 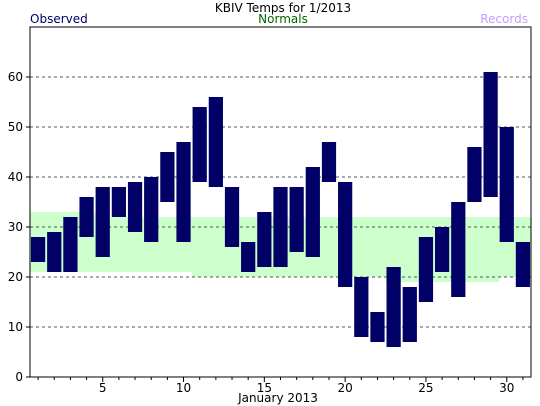 I want to click on x-tick-label-15: 15, so click(x=264, y=388).